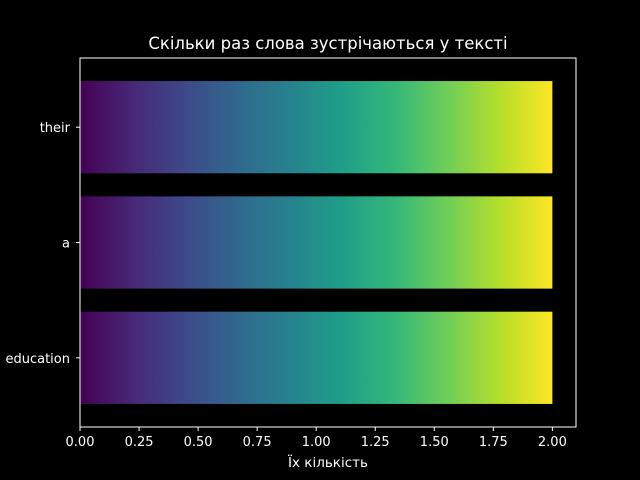 The height and width of the screenshot is (480, 640). Describe the element at coordinates (552, 442) in the screenshot. I see `x-tick-label: 2.00` at that location.